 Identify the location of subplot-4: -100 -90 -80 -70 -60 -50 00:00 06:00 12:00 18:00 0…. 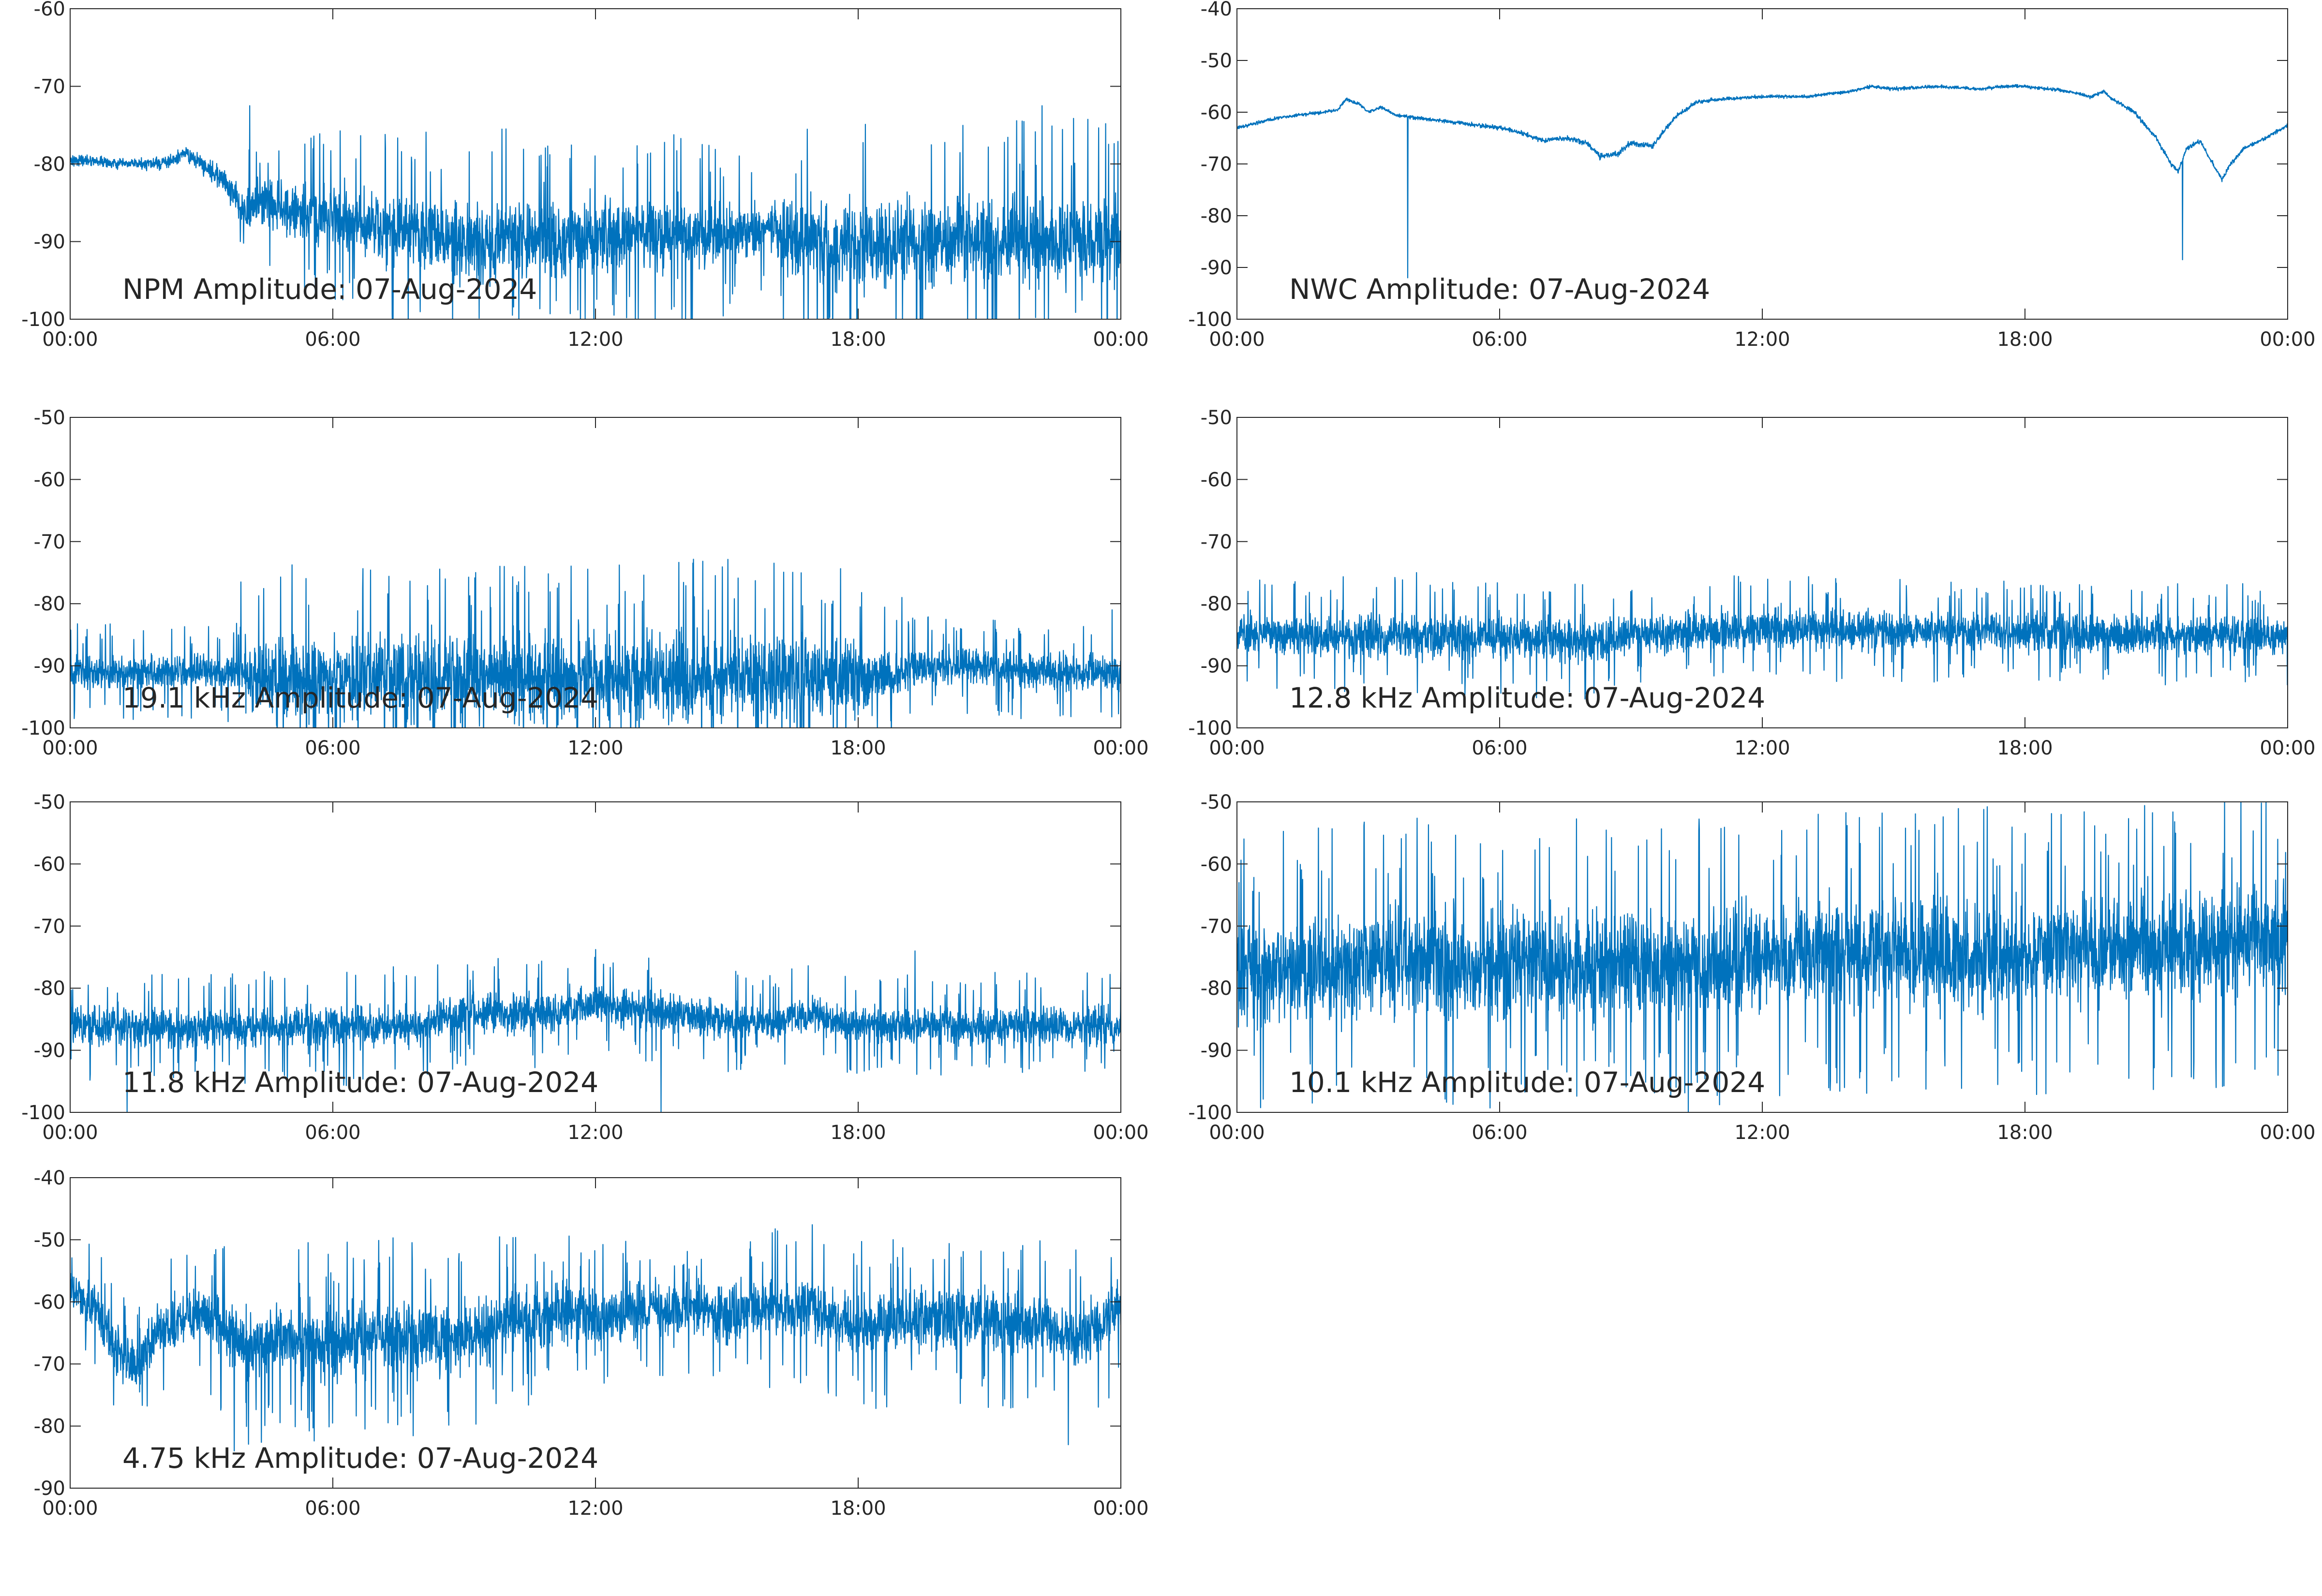
(1751, 583).